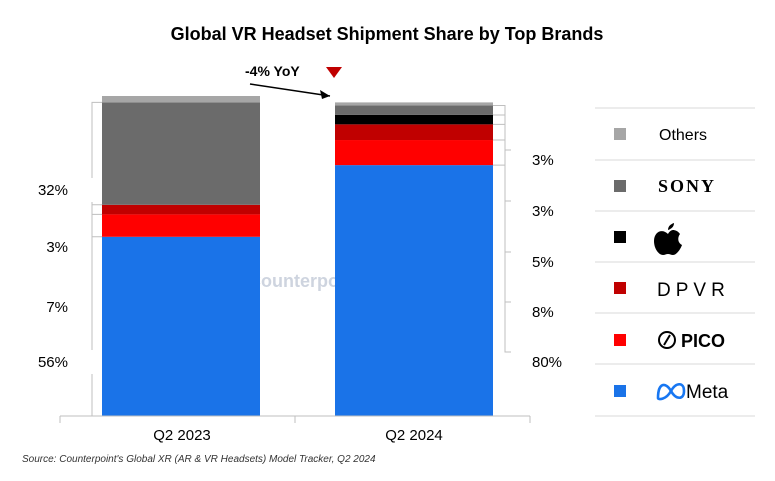 This screenshot has height=481, width=775. I want to click on meta-logo-icon, so click(671, 391).